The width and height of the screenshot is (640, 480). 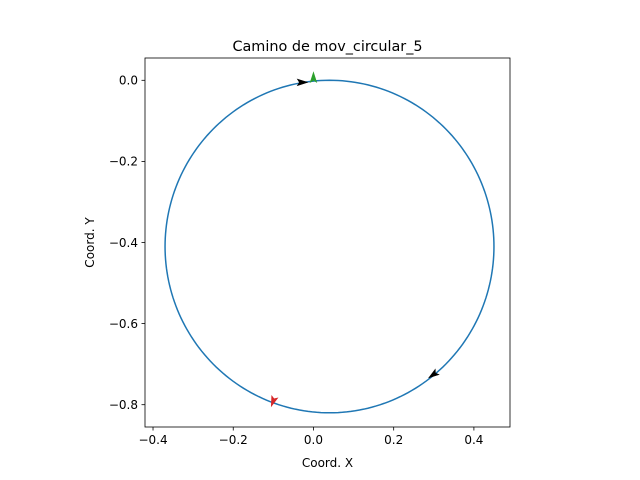 What do you see at coordinates (123, 324) in the screenshot?
I see `y-tick-label-3: −0.6` at bounding box center [123, 324].